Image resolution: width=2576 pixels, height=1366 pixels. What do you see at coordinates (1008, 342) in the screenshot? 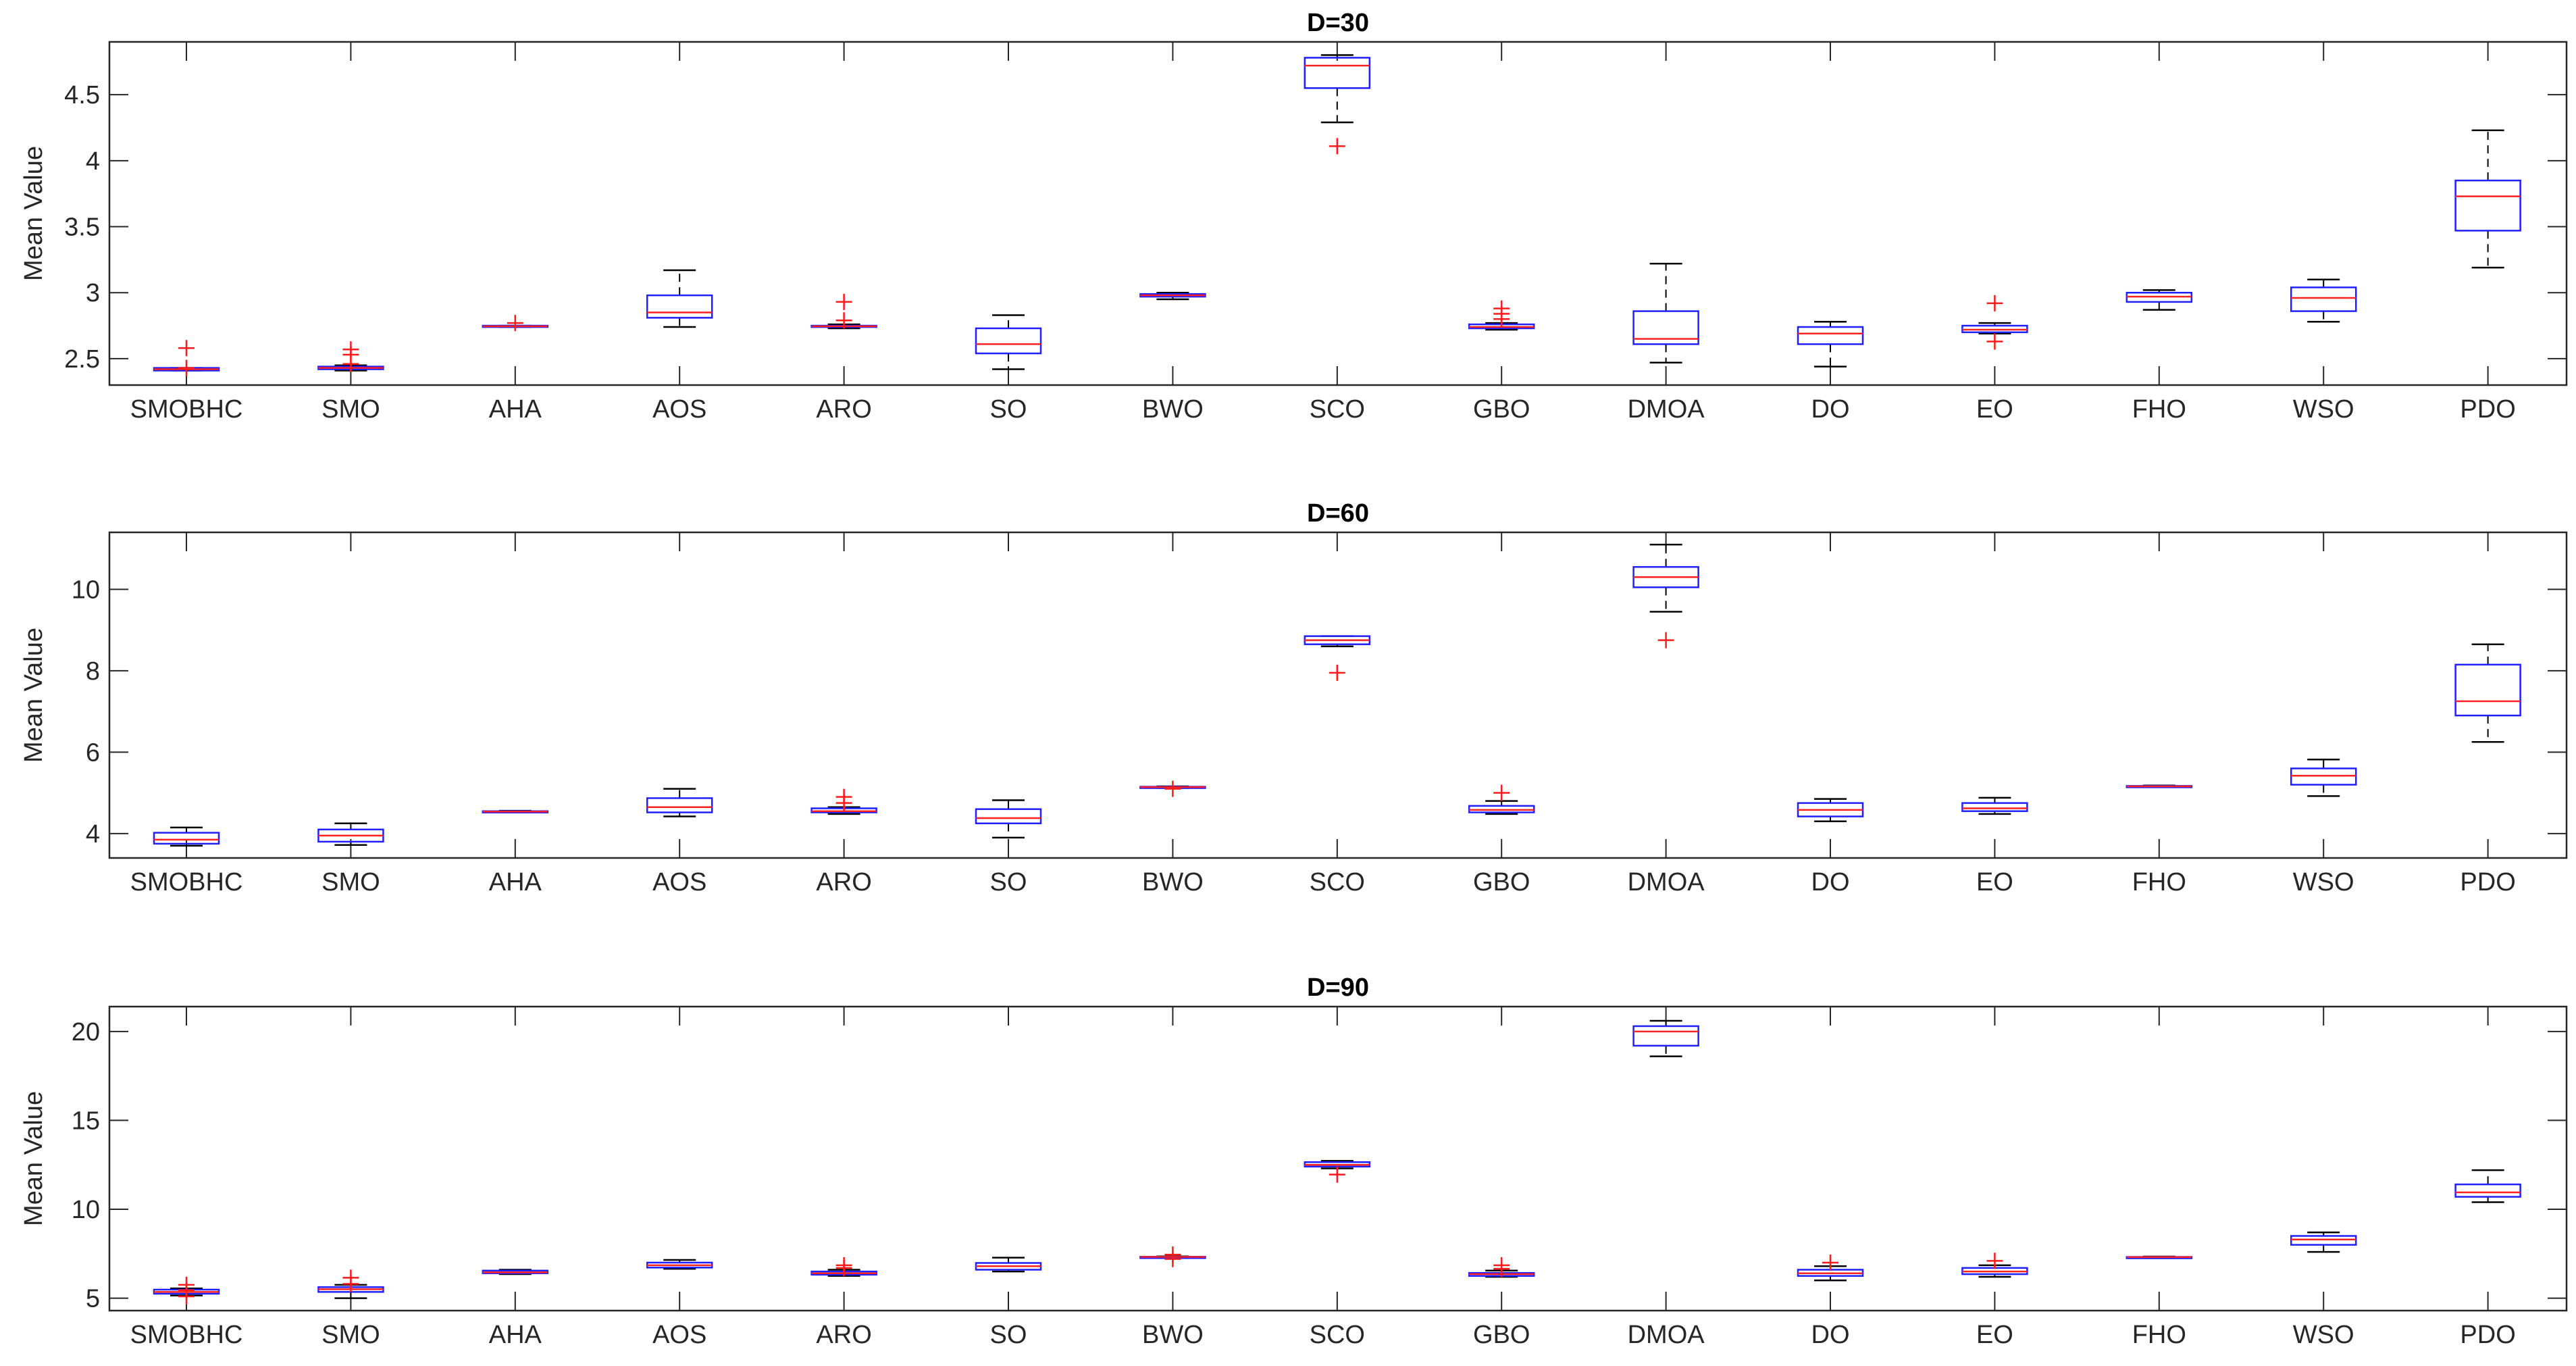
I see `box-so` at bounding box center [1008, 342].